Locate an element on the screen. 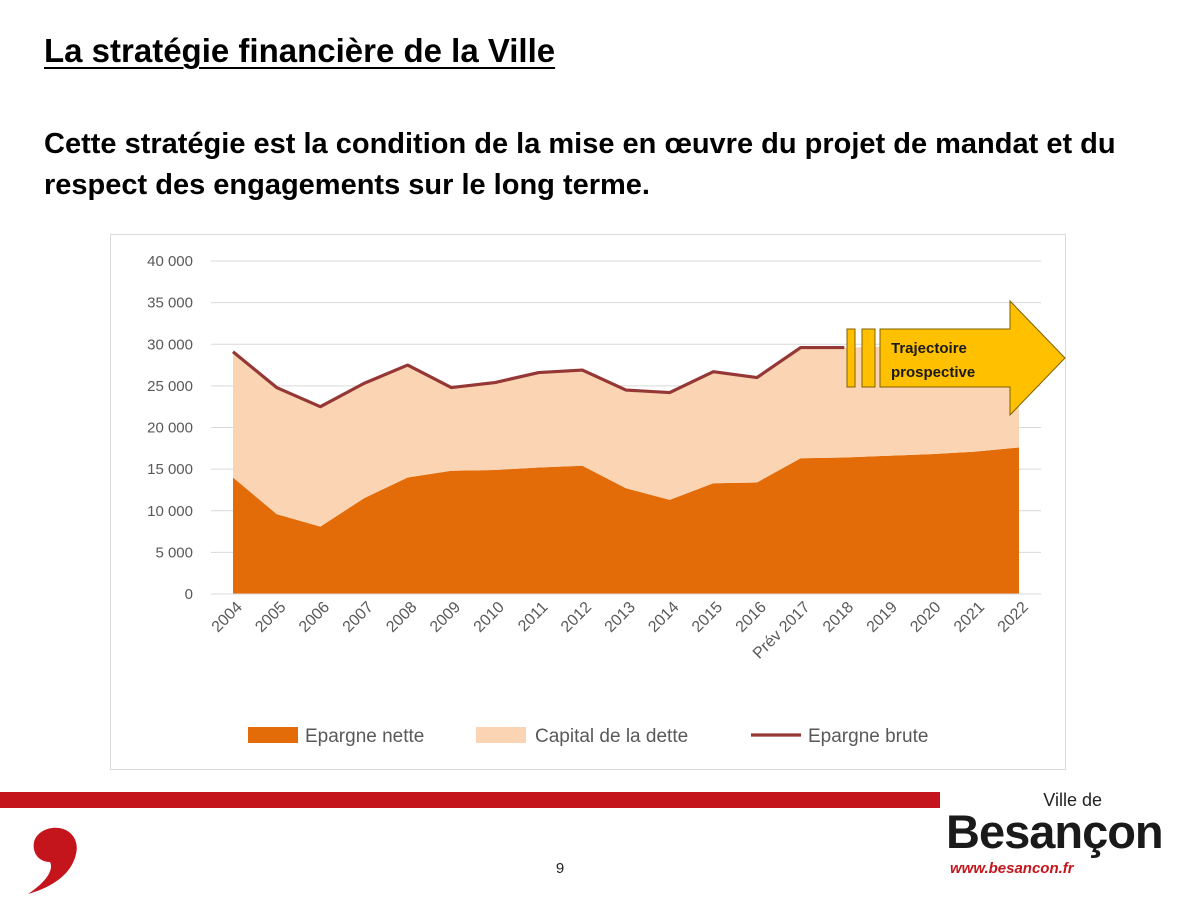 Image resolution: width=1200 pixels, height=900 pixels. page-number: 9 is located at coordinates (560, 868).